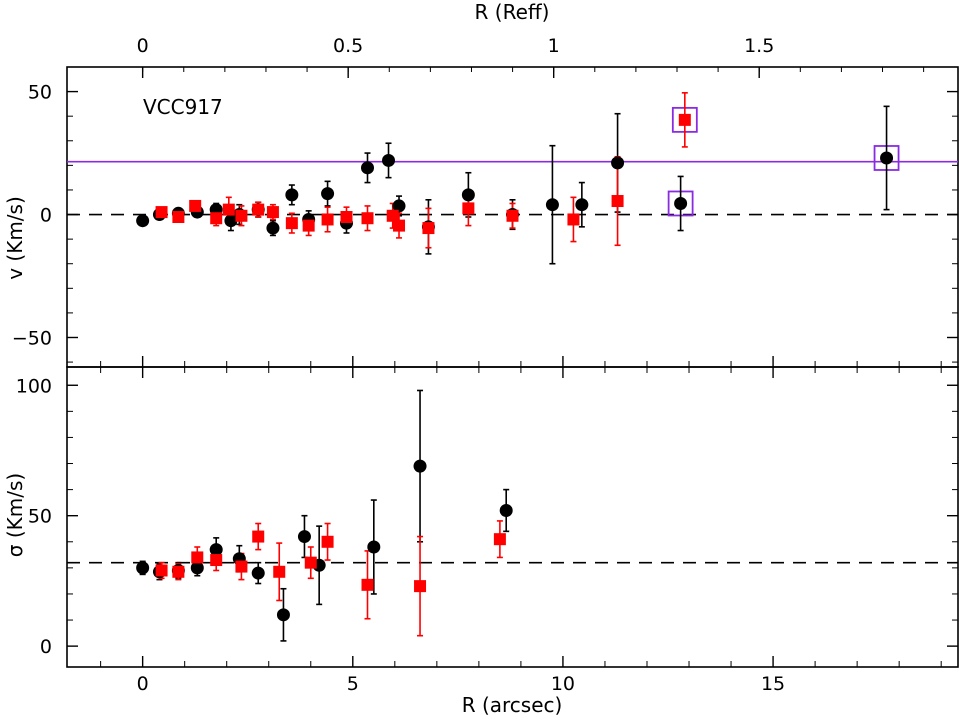  What do you see at coordinates (512, 705) in the screenshot?
I see `bottom-x-axis-label: R (arcsec)` at bounding box center [512, 705].